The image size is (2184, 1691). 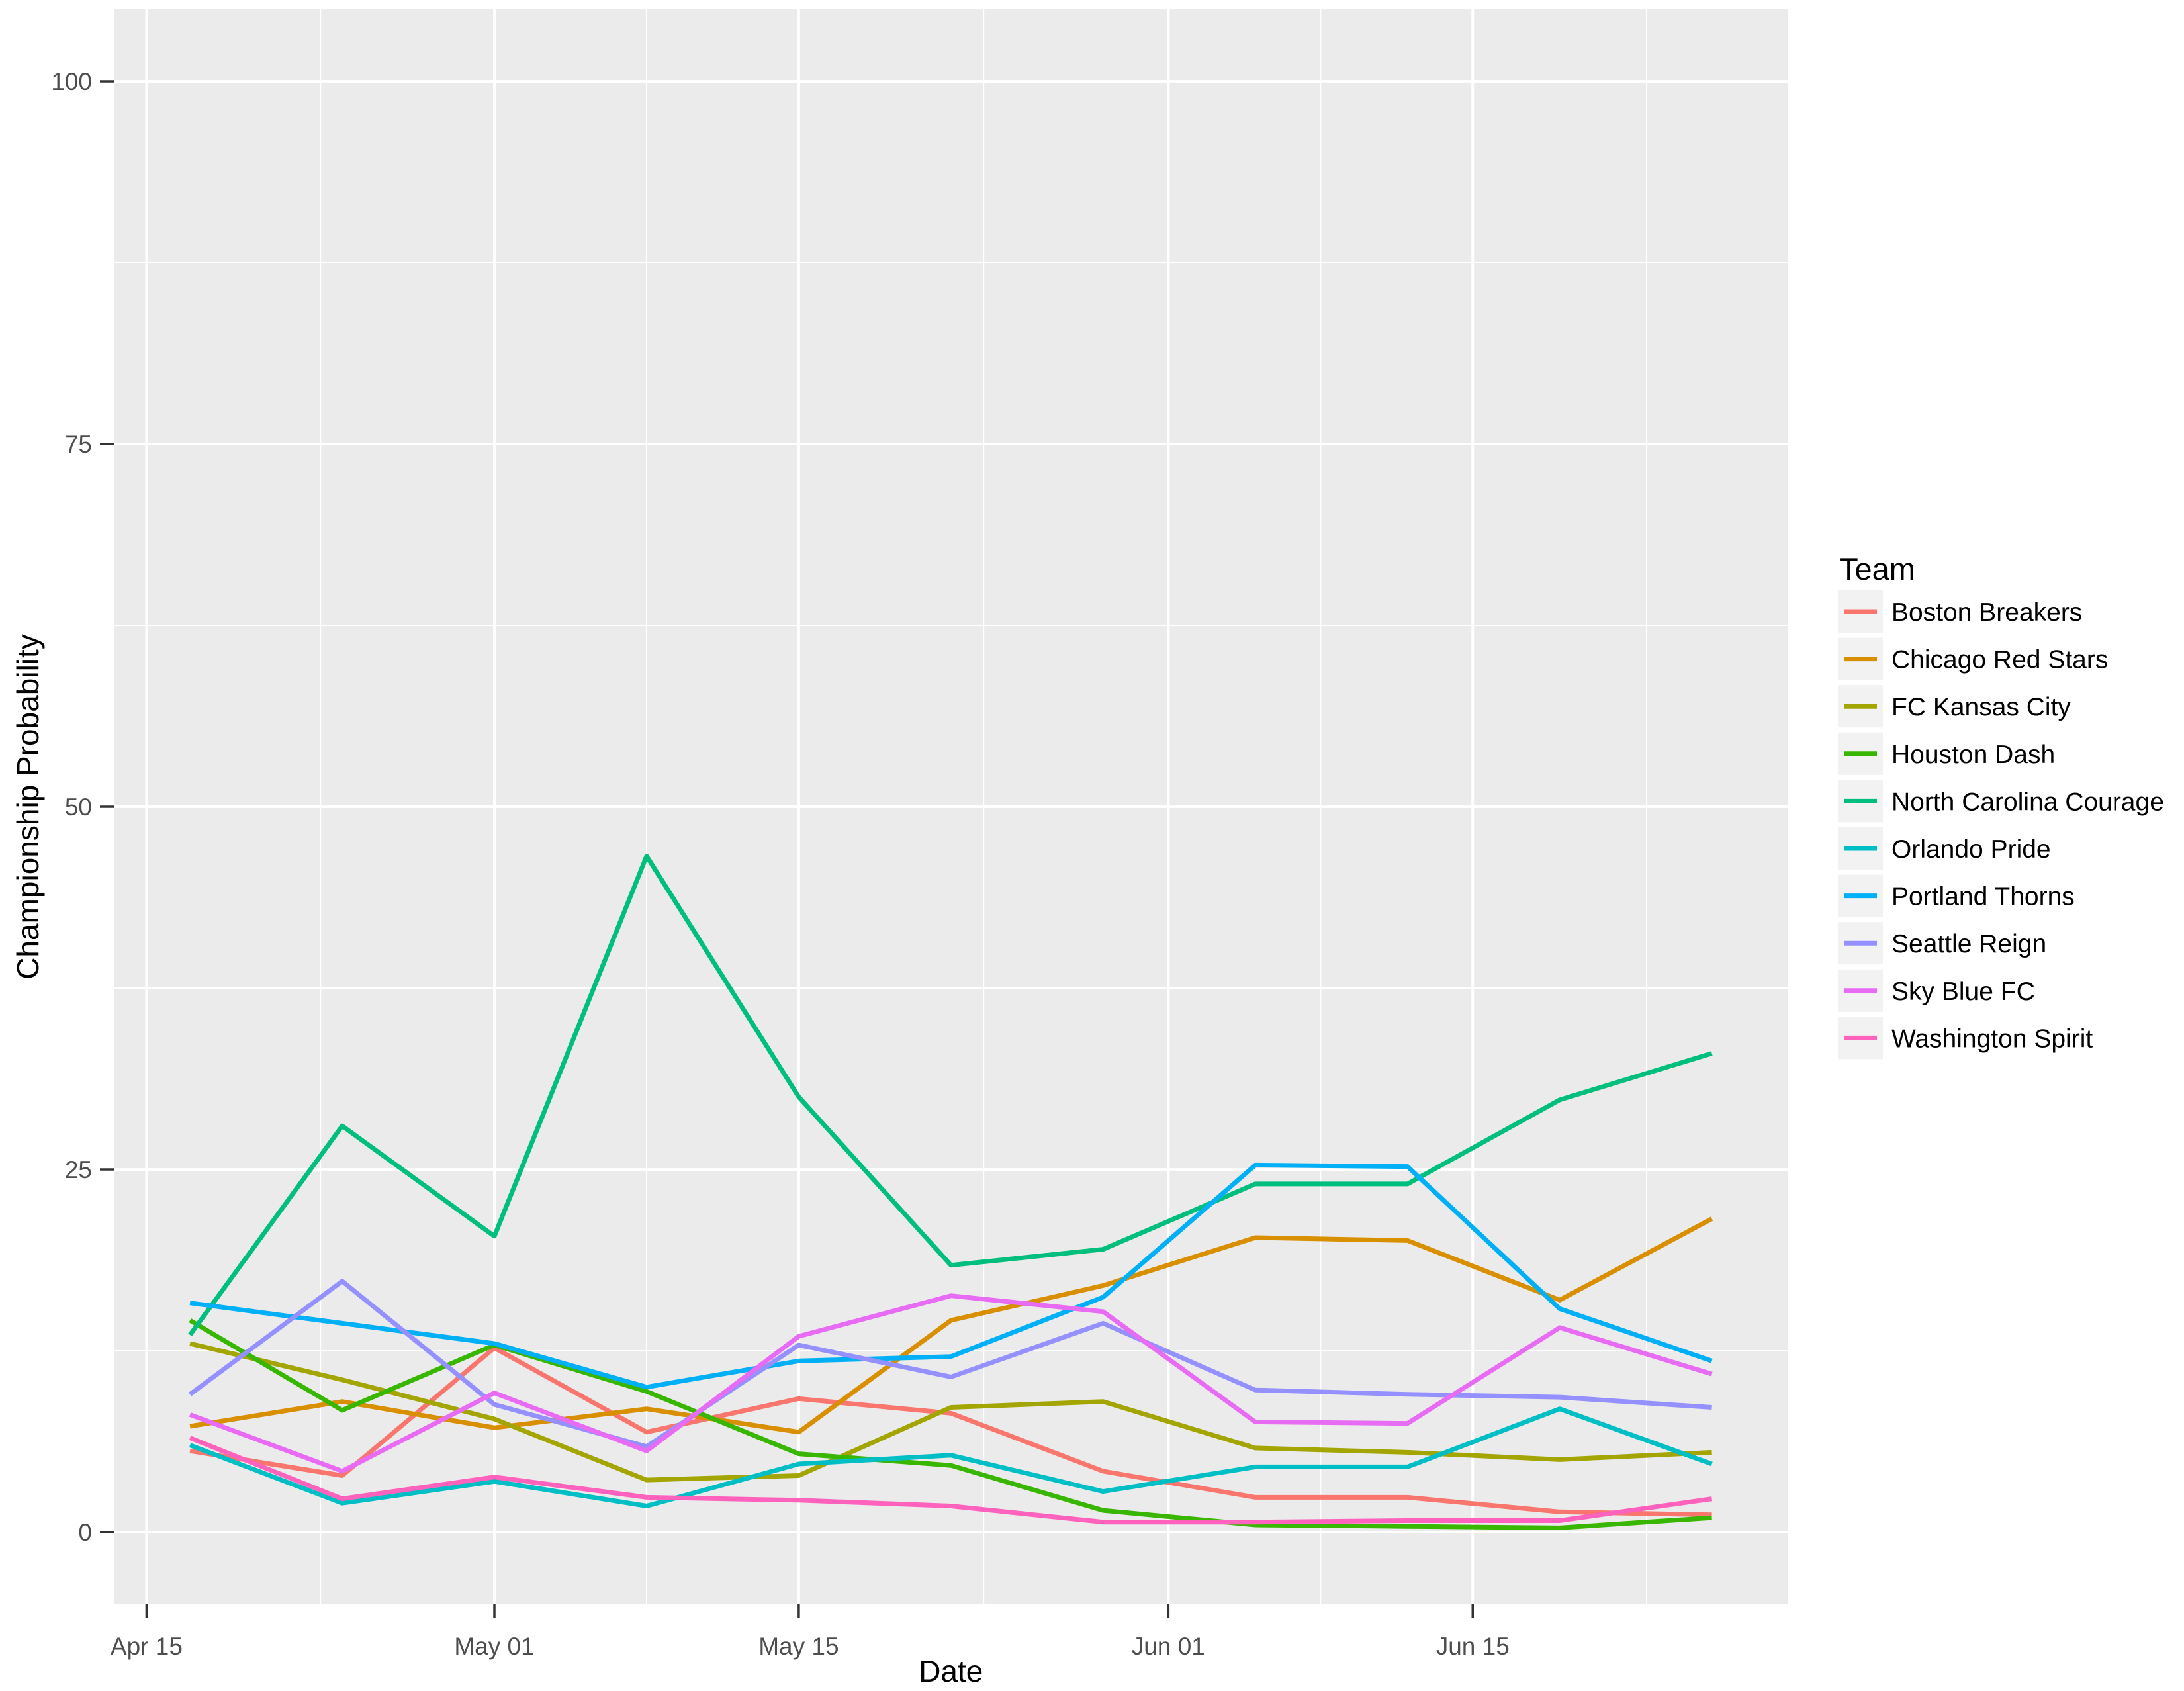 What do you see at coordinates (1981, 707) in the screenshot?
I see `legend-label: FC Kansas City` at bounding box center [1981, 707].